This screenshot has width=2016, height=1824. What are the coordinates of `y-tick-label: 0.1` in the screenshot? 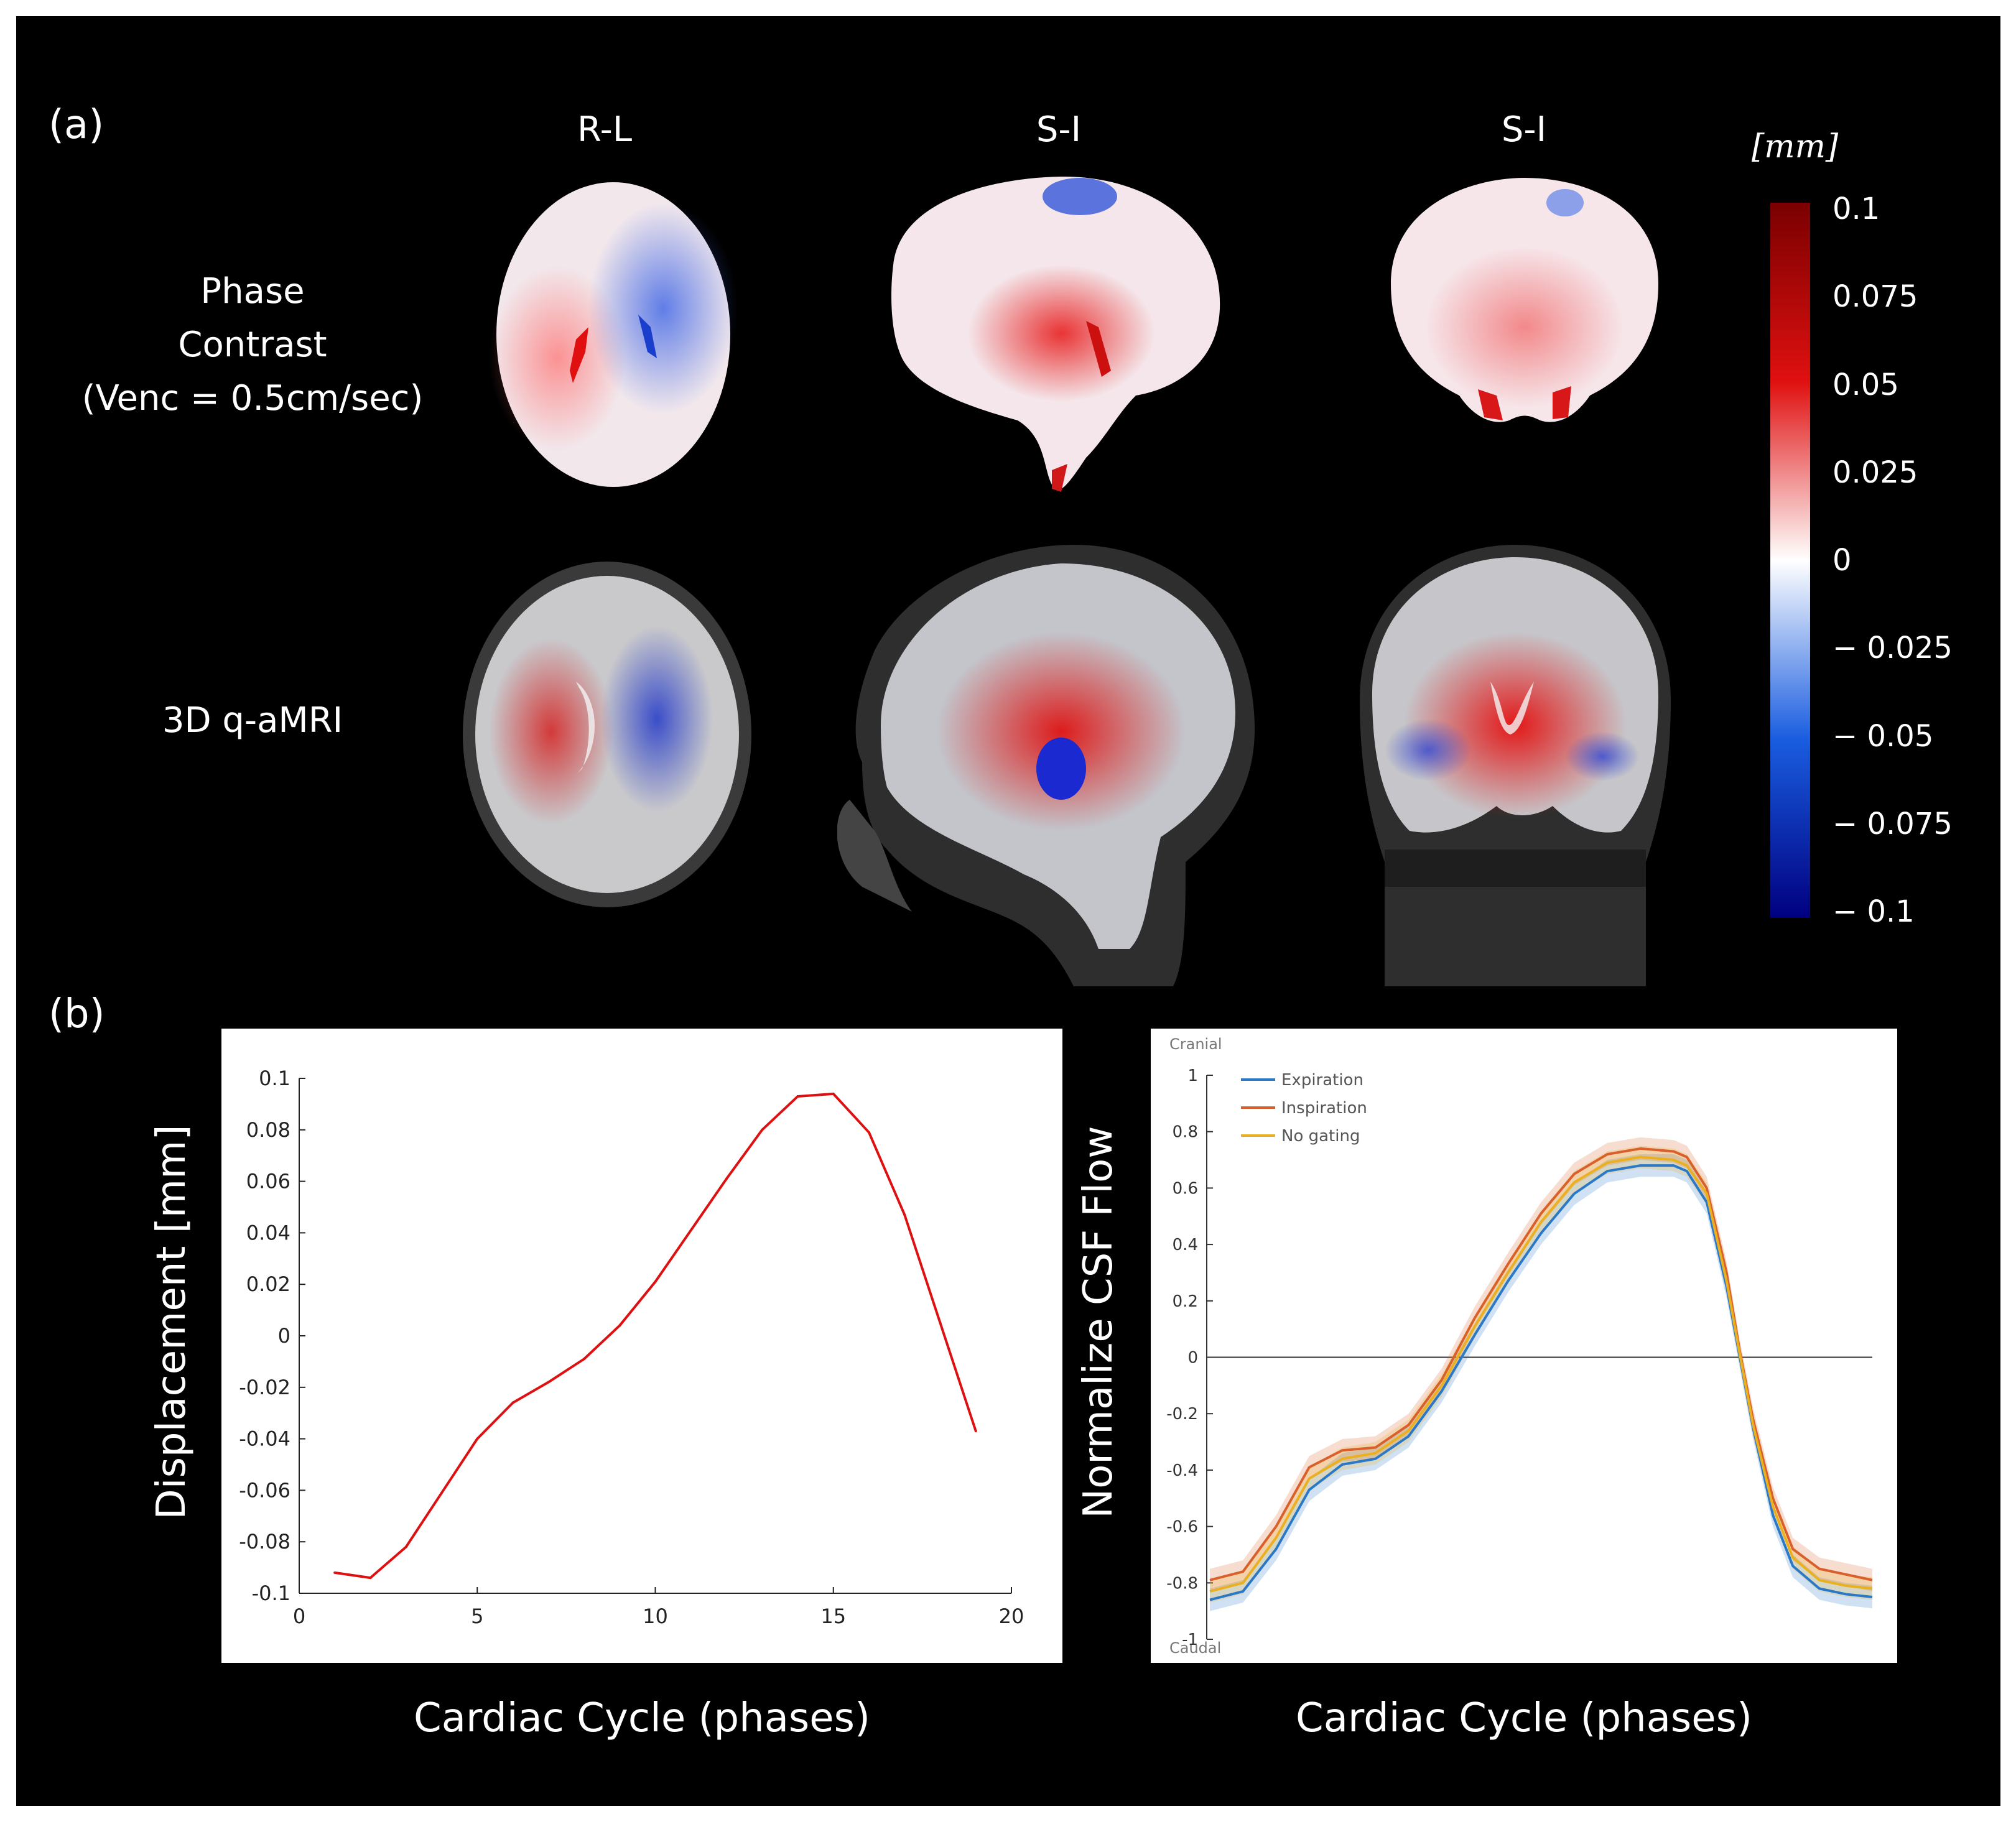 It's located at (274, 1078).